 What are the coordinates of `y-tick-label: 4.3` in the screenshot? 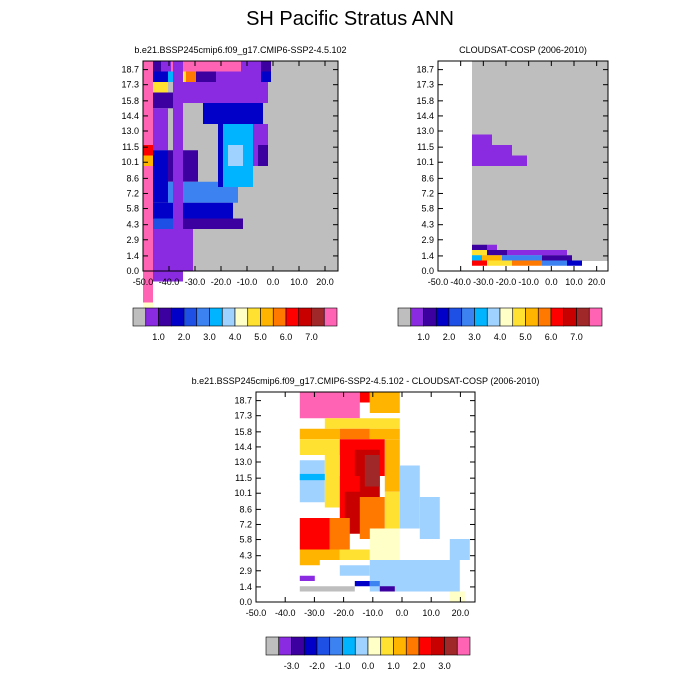 It's located at (132, 225).